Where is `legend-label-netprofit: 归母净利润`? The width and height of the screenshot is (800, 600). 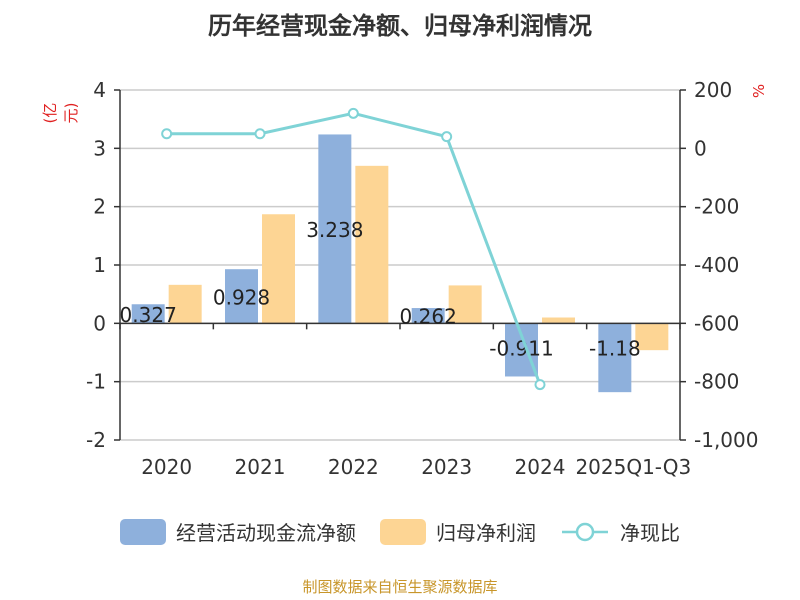 legend-label-netprofit: 归母净利润 is located at coordinates (486, 533).